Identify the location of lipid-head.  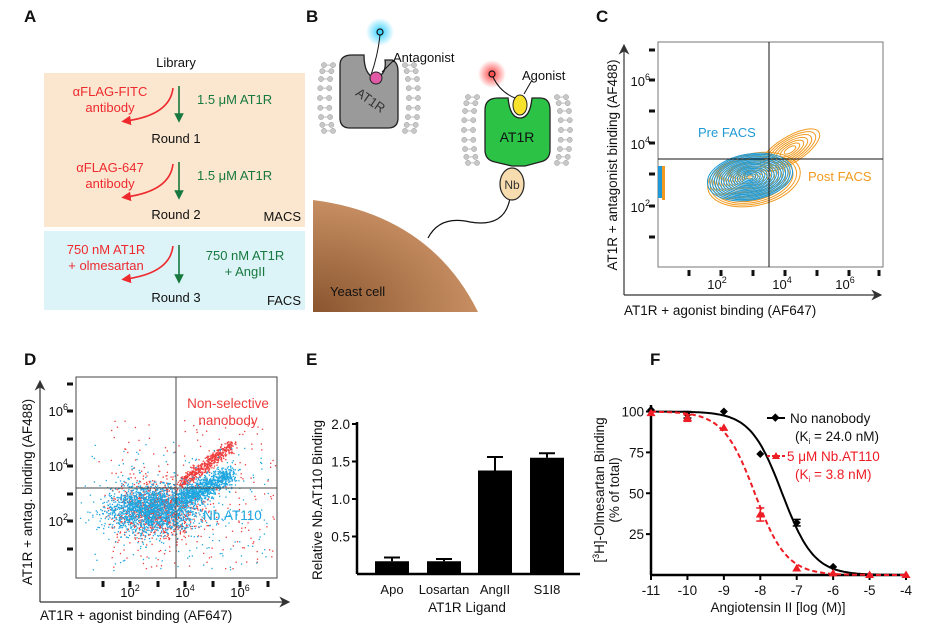
(329, 88).